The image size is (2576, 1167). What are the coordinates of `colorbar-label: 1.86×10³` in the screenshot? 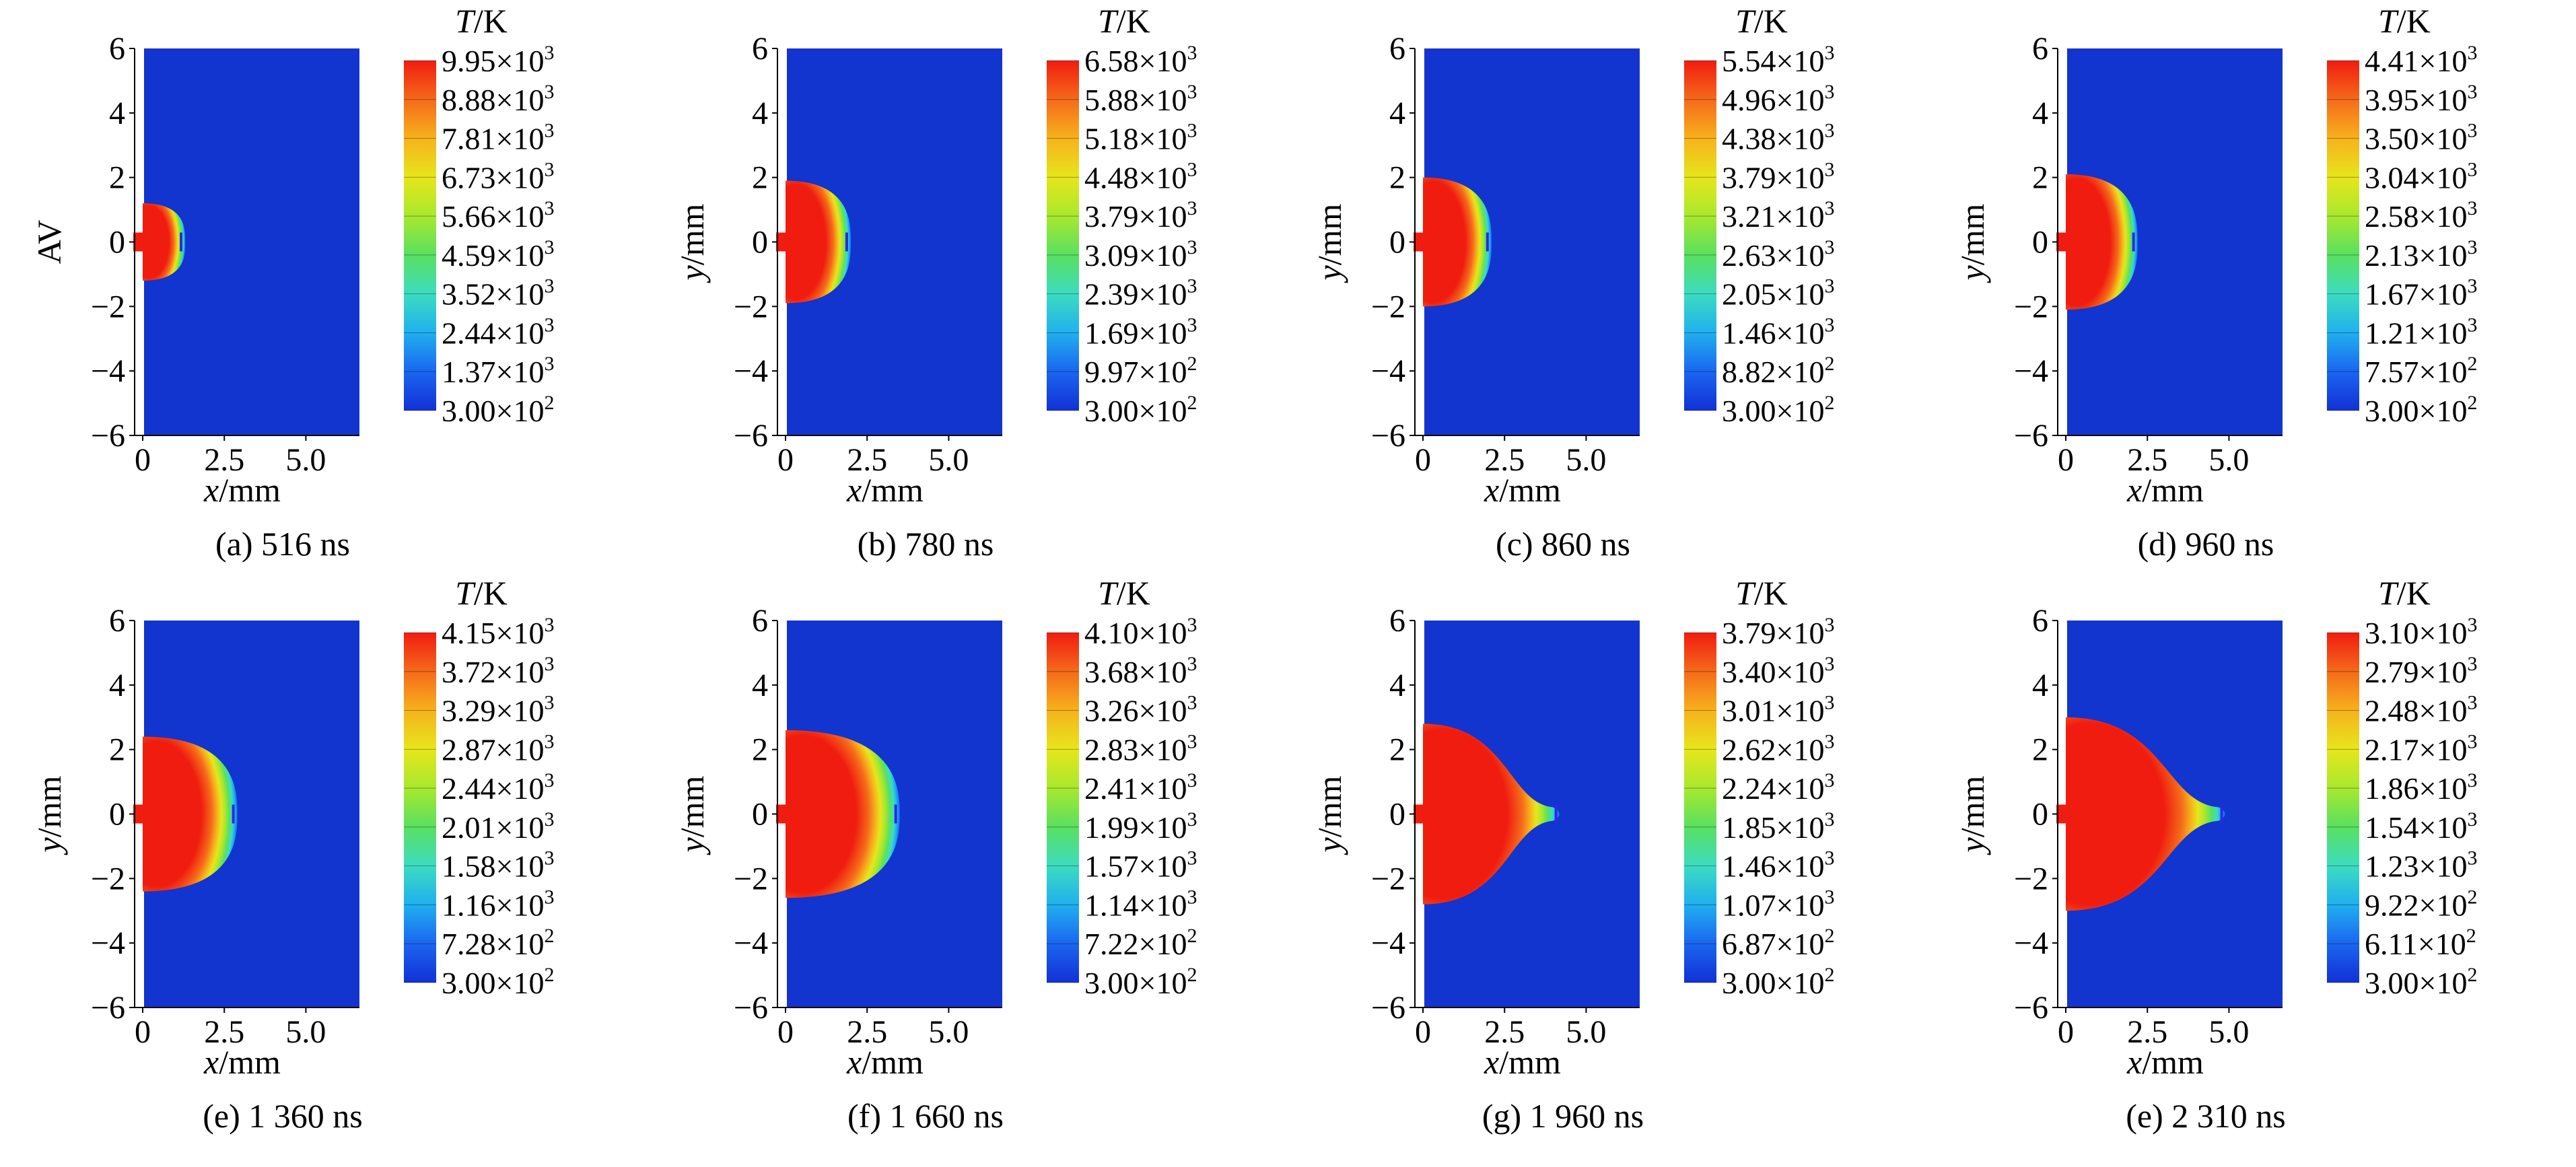 It's located at (2421, 787).